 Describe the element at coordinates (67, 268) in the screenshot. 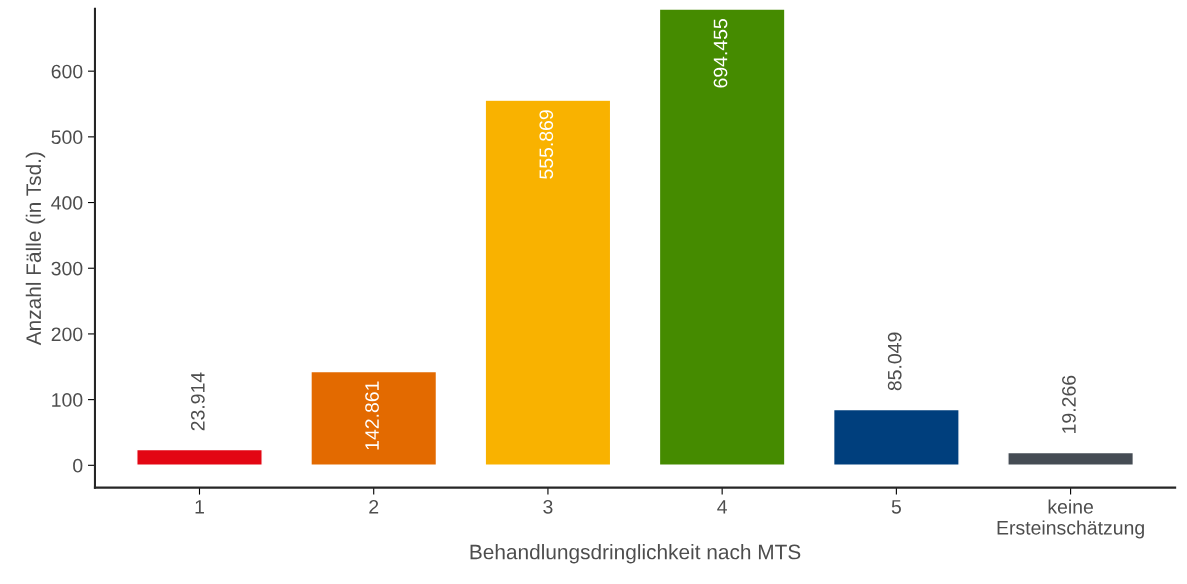

I see `y-tick-label: 300` at that location.